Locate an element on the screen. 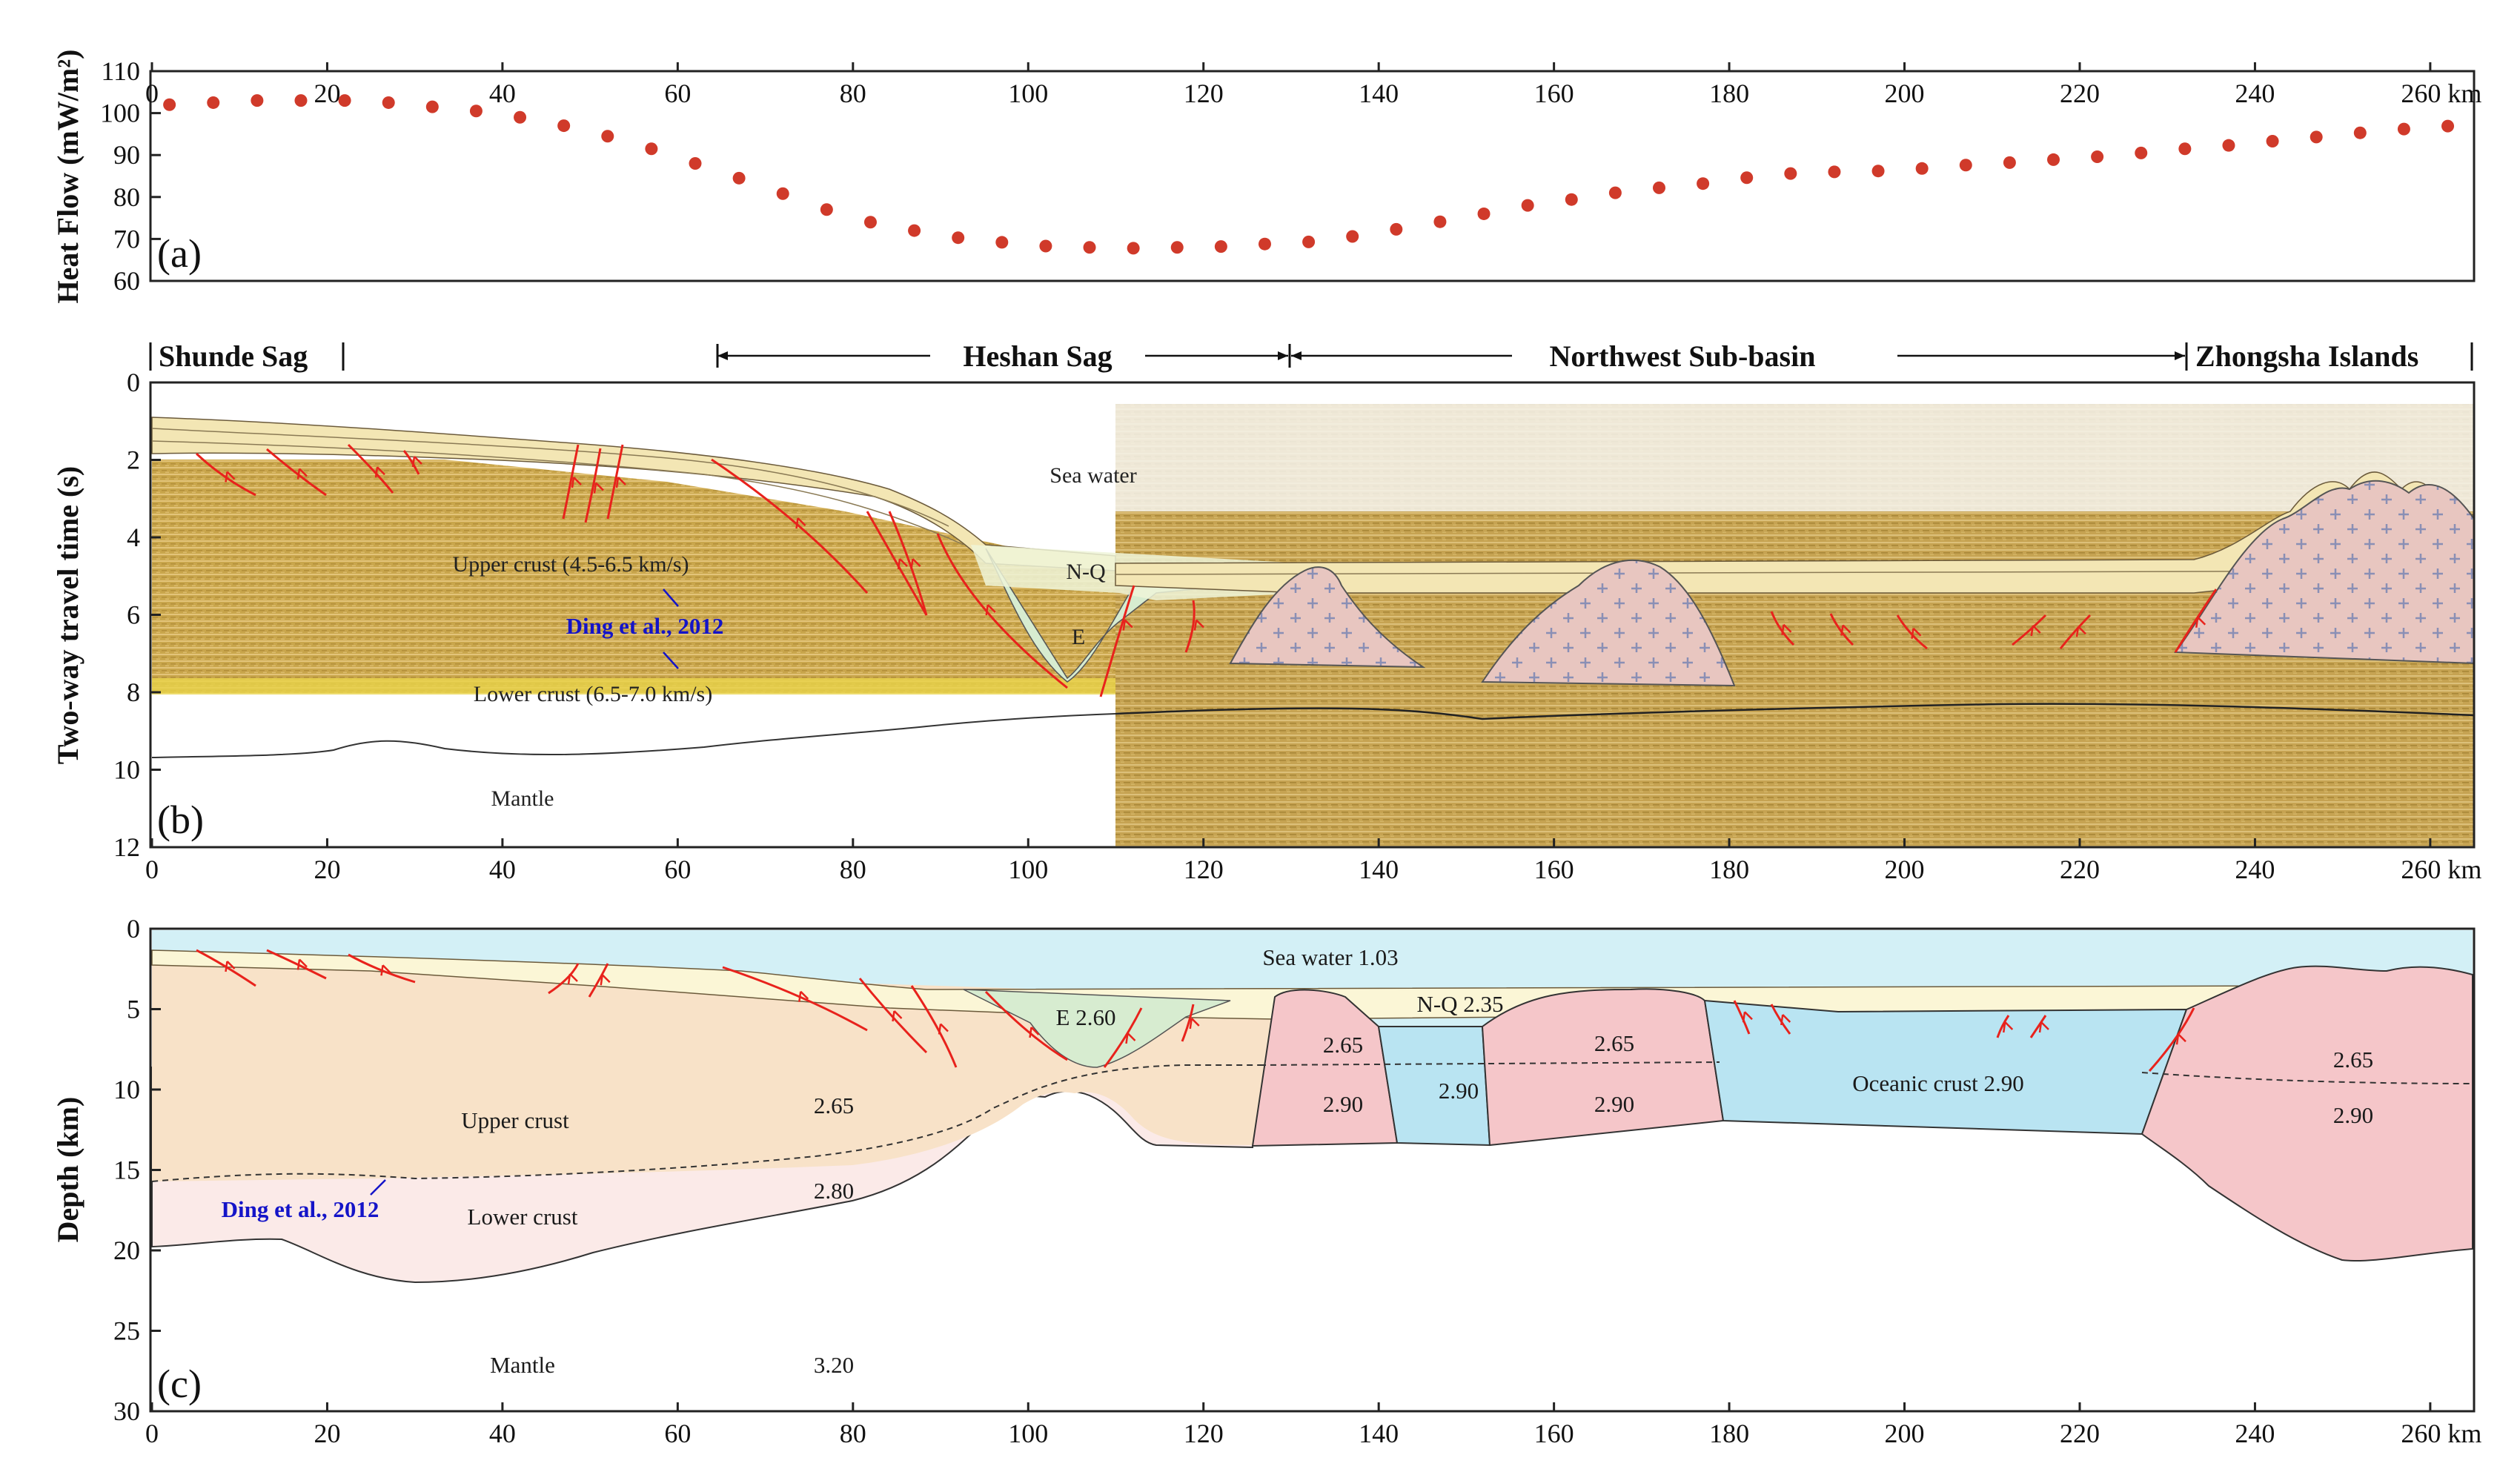  panel-a-frame is located at coordinates (1313, 176).